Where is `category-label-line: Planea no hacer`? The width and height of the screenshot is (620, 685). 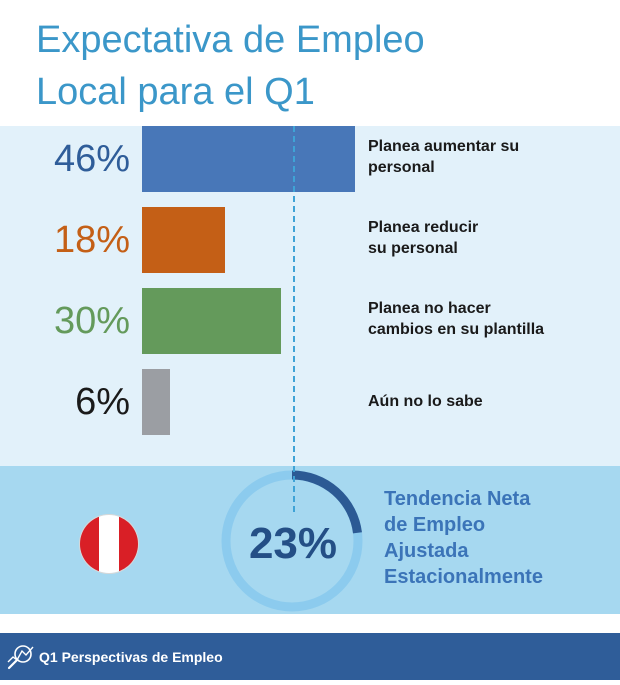
category-label-line: Planea no hacer is located at coordinates (429, 308).